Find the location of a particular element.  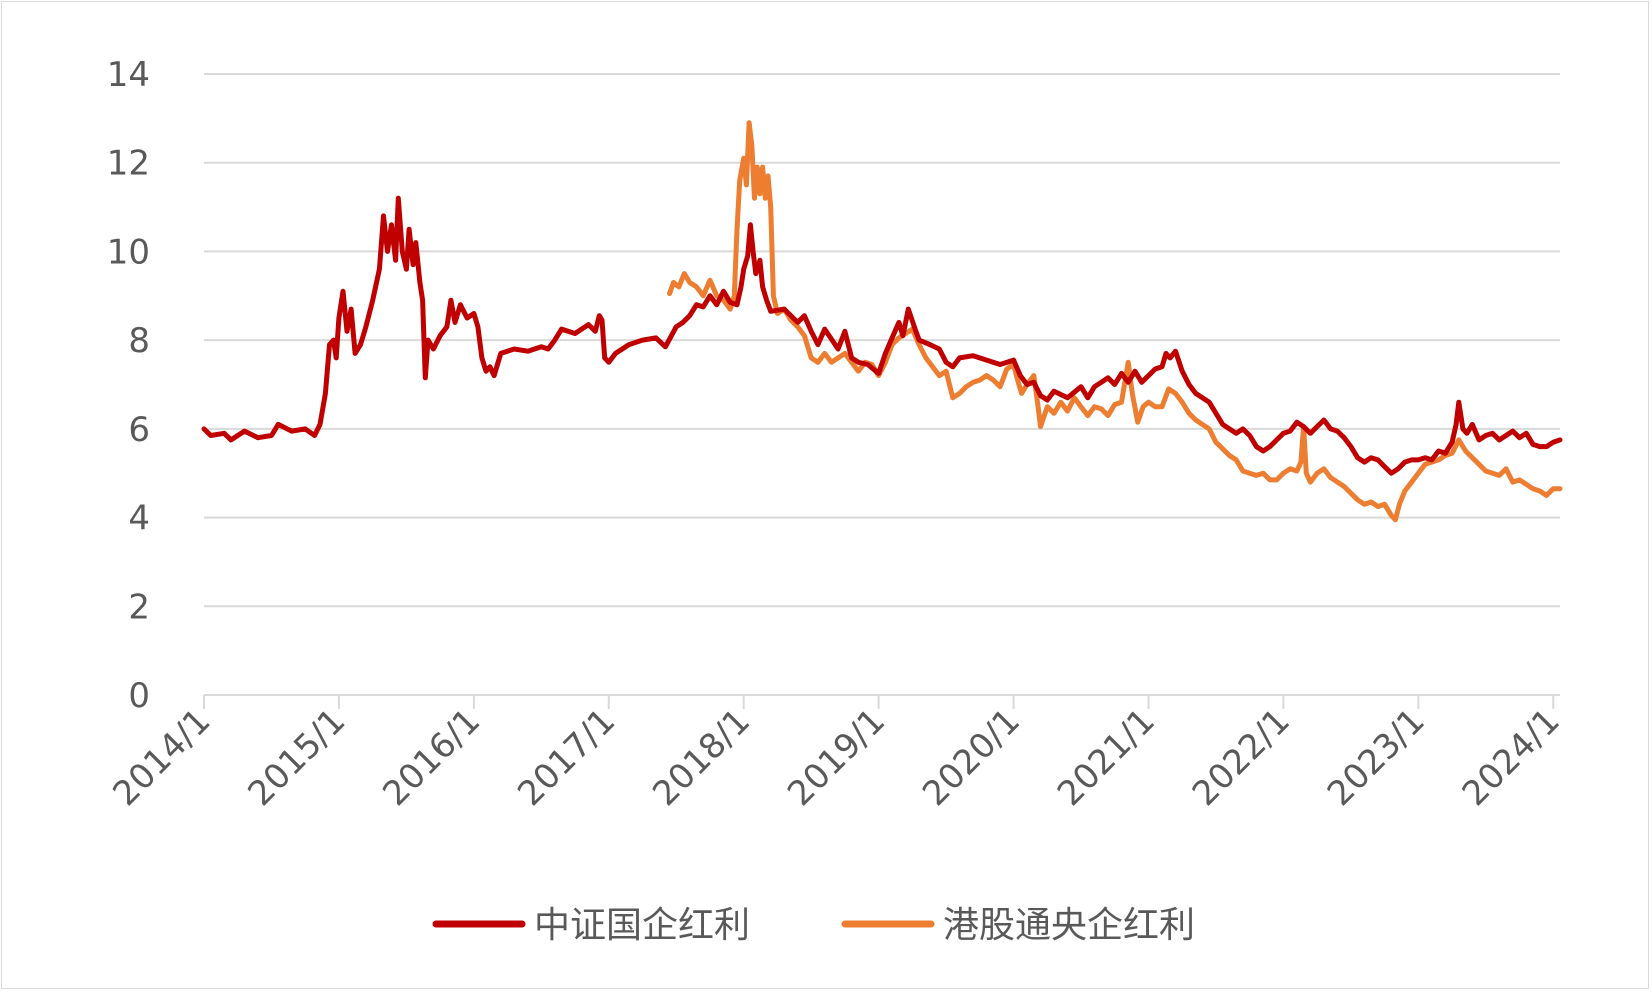

x-tick-label: 2024/1 is located at coordinates (1511, 757).